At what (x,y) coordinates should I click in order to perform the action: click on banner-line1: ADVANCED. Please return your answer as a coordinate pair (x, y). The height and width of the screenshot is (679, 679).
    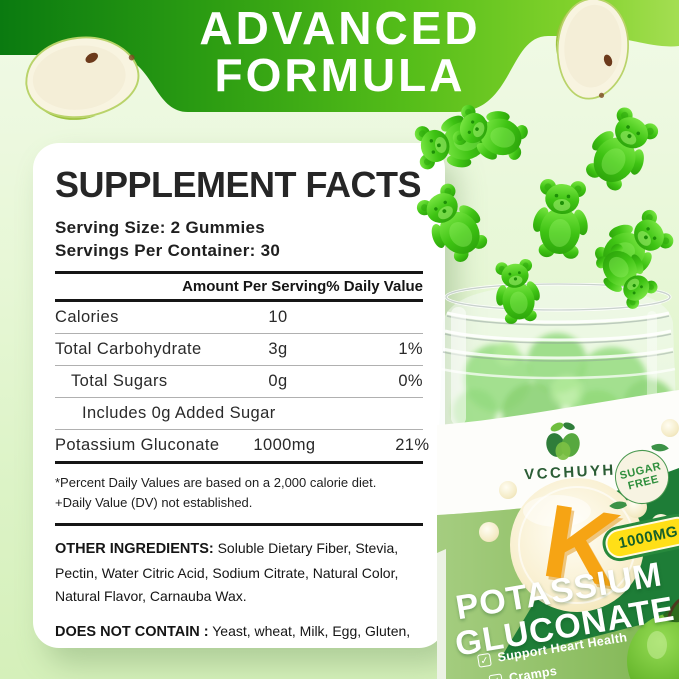
    Looking at the image, I should click on (340, 28).